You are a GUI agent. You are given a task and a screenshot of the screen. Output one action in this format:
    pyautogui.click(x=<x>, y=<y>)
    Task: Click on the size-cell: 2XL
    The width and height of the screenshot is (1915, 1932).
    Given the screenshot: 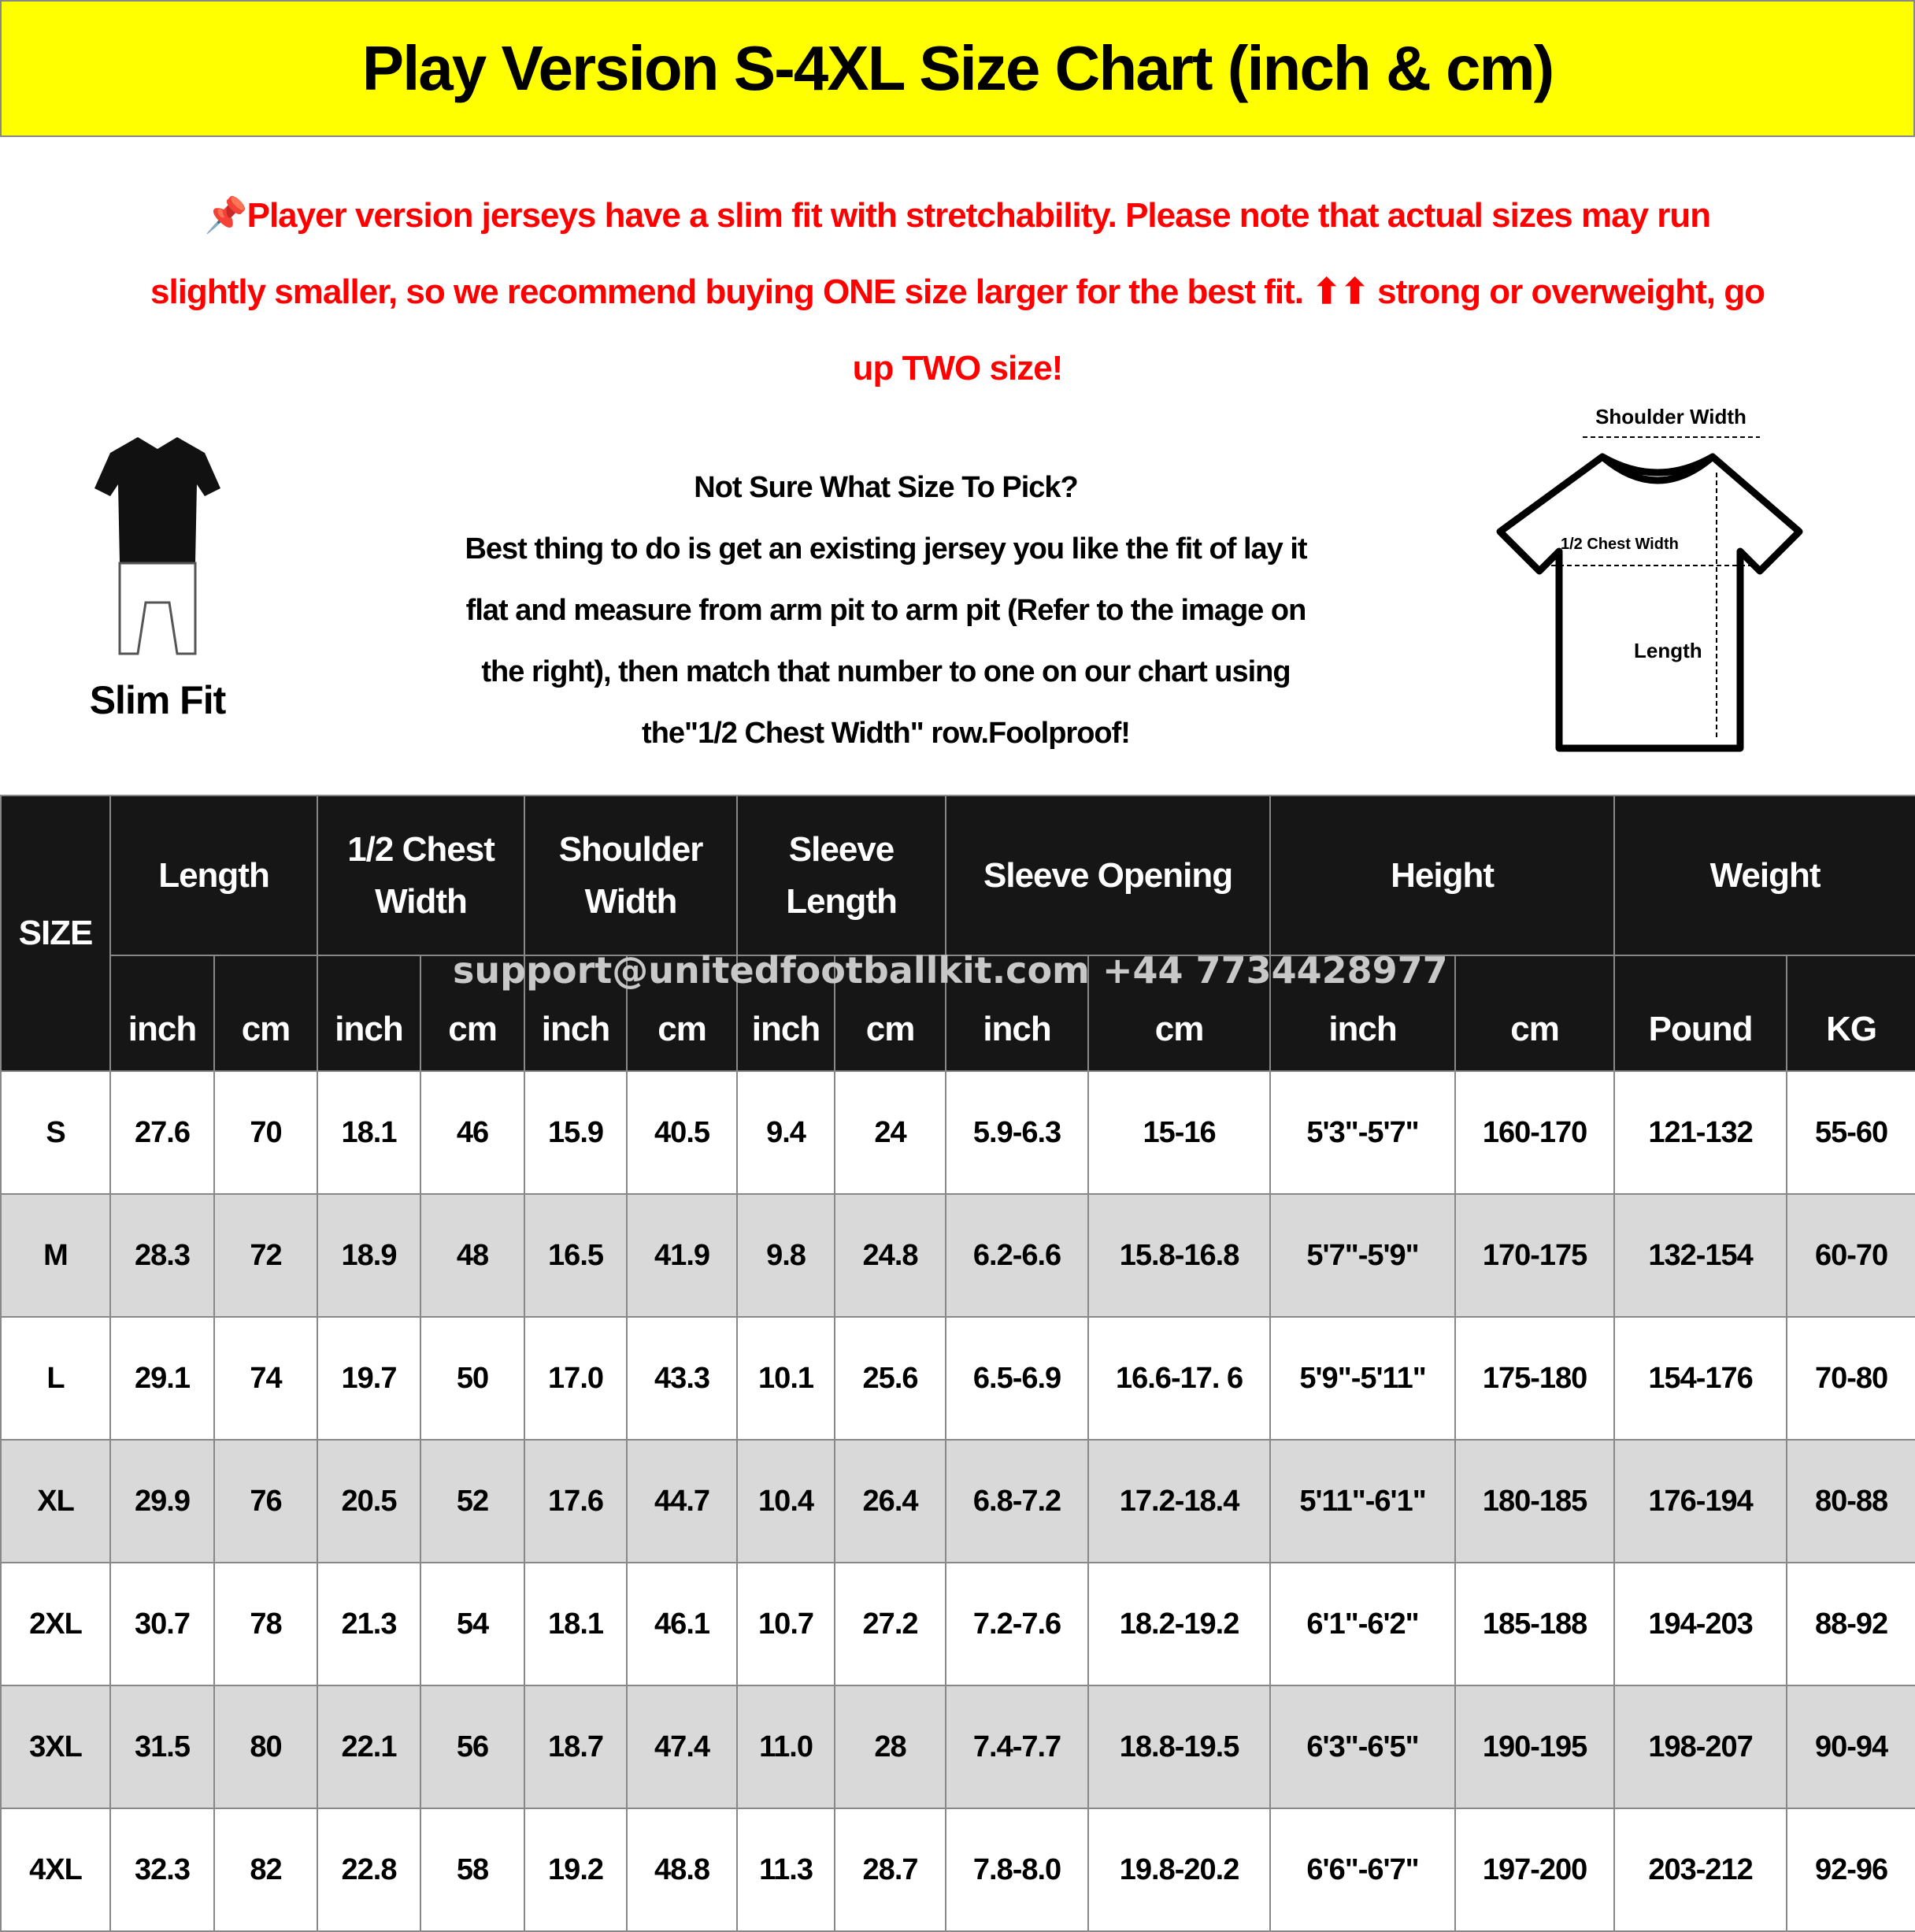 What is the action you would take?
    pyautogui.click(x=55, y=1624)
    